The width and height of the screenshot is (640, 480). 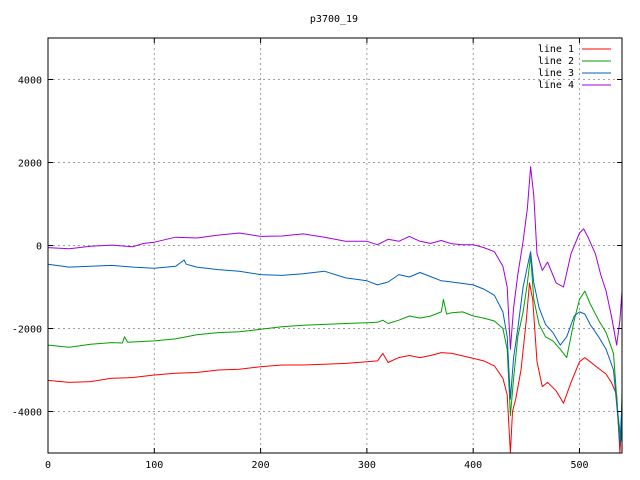 I want to click on y-tick-label: -4000, so click(x=27, y=413).